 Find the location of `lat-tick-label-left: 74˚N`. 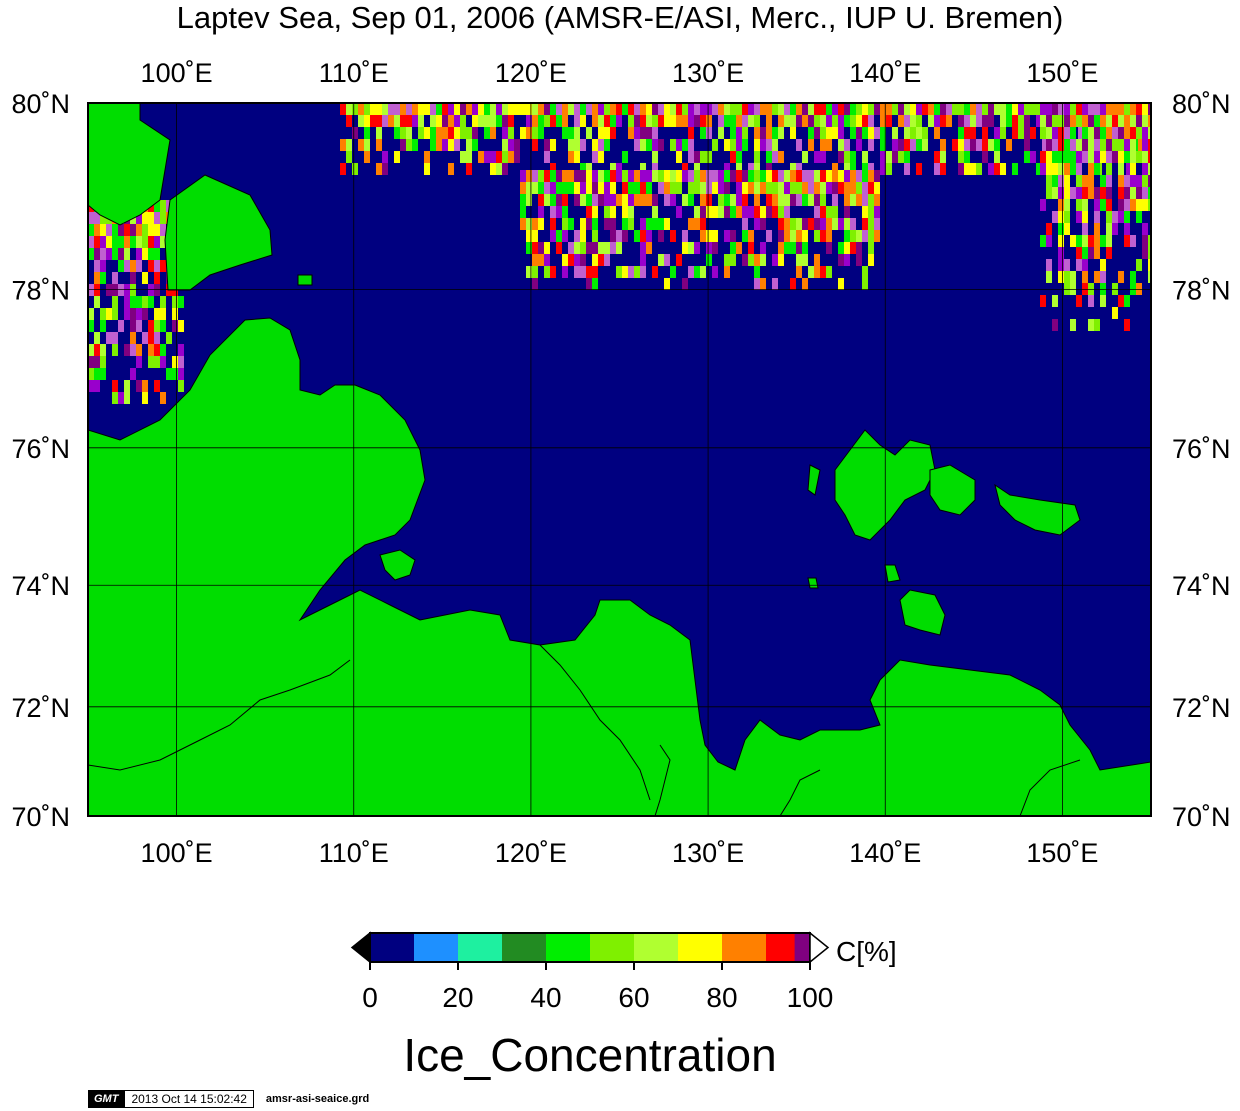

lat-tick-label-left: 74˚N is located at coordinates (40, 586).